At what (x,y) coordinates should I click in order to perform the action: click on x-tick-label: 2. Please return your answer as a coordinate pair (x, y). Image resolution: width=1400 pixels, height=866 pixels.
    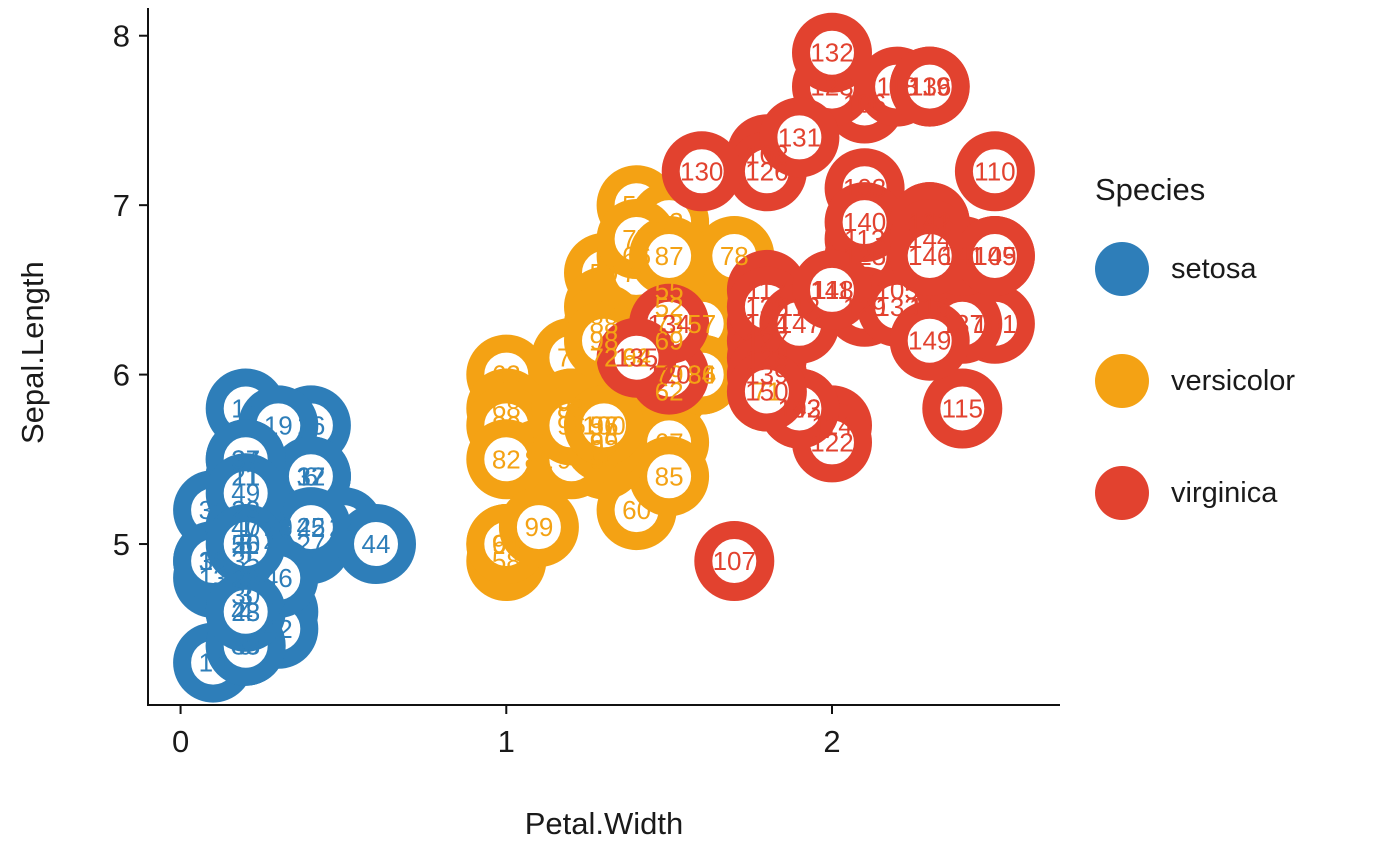
    Looking at the image, I should click on (831, 741).